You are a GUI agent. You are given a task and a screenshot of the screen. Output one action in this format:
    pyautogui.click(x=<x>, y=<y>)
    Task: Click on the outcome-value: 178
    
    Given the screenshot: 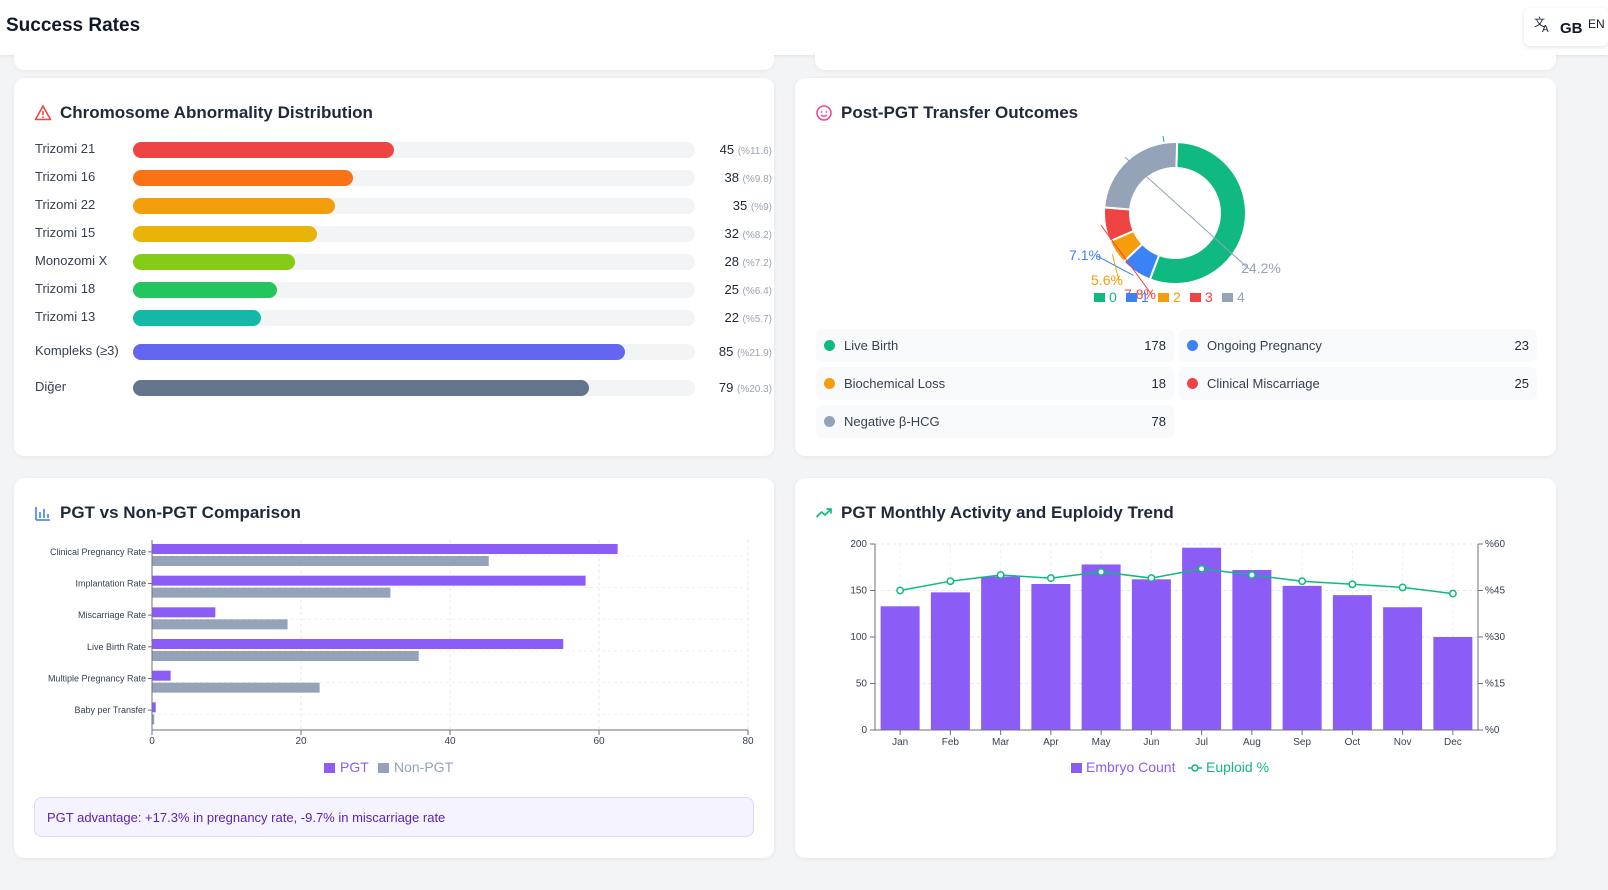 What is the action you would take?
    pyautogui.click(x=1155, y=345)
    